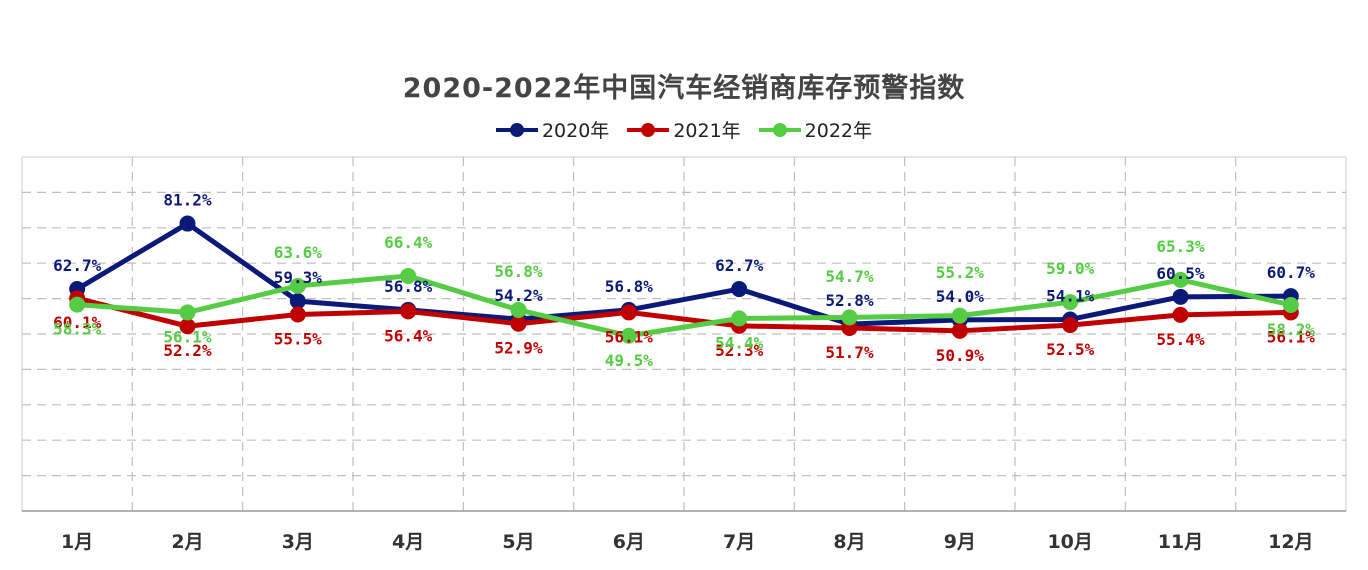  What do you see at coordinates (187, 200) in the screenshot?
I see `data-label-0: 81.2%` at bounding box center [187, 200].